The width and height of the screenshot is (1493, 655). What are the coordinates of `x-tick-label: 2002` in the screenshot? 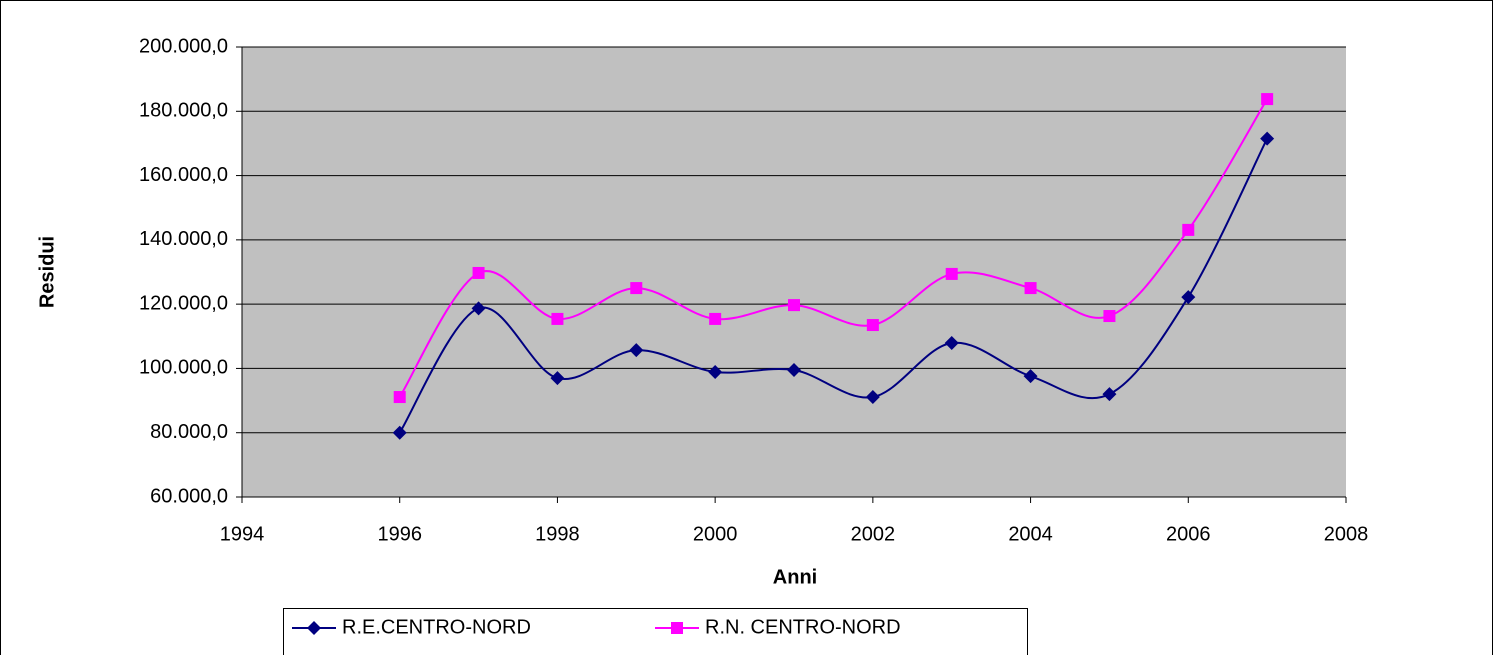 It's located at (873, 534).